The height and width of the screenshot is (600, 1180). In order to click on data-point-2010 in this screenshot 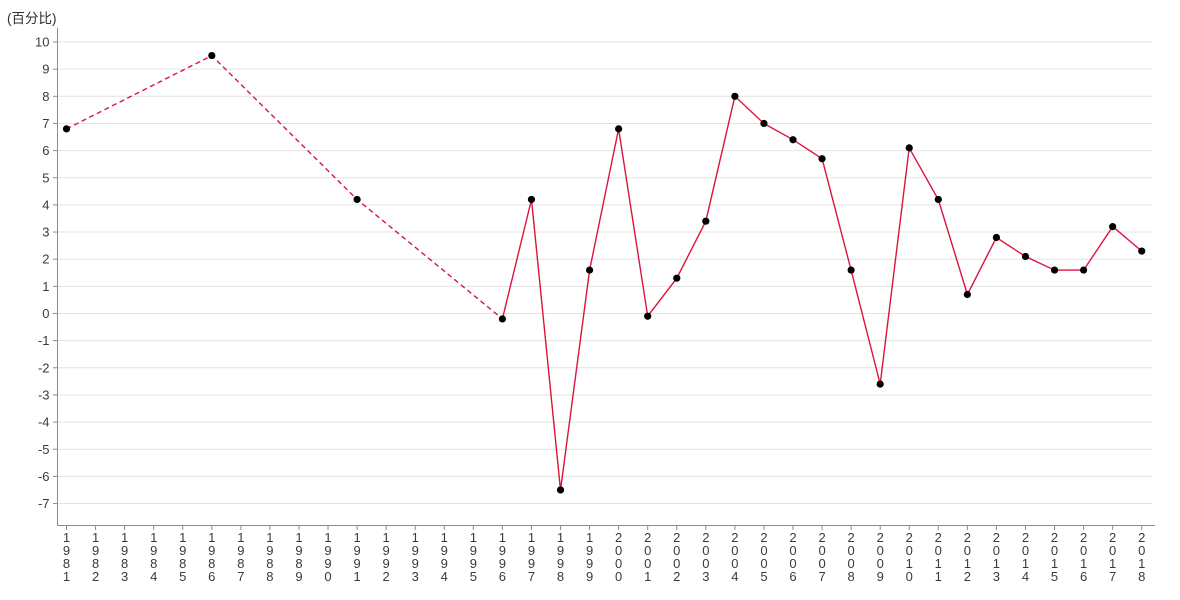, I will do `click(909, 148)`.